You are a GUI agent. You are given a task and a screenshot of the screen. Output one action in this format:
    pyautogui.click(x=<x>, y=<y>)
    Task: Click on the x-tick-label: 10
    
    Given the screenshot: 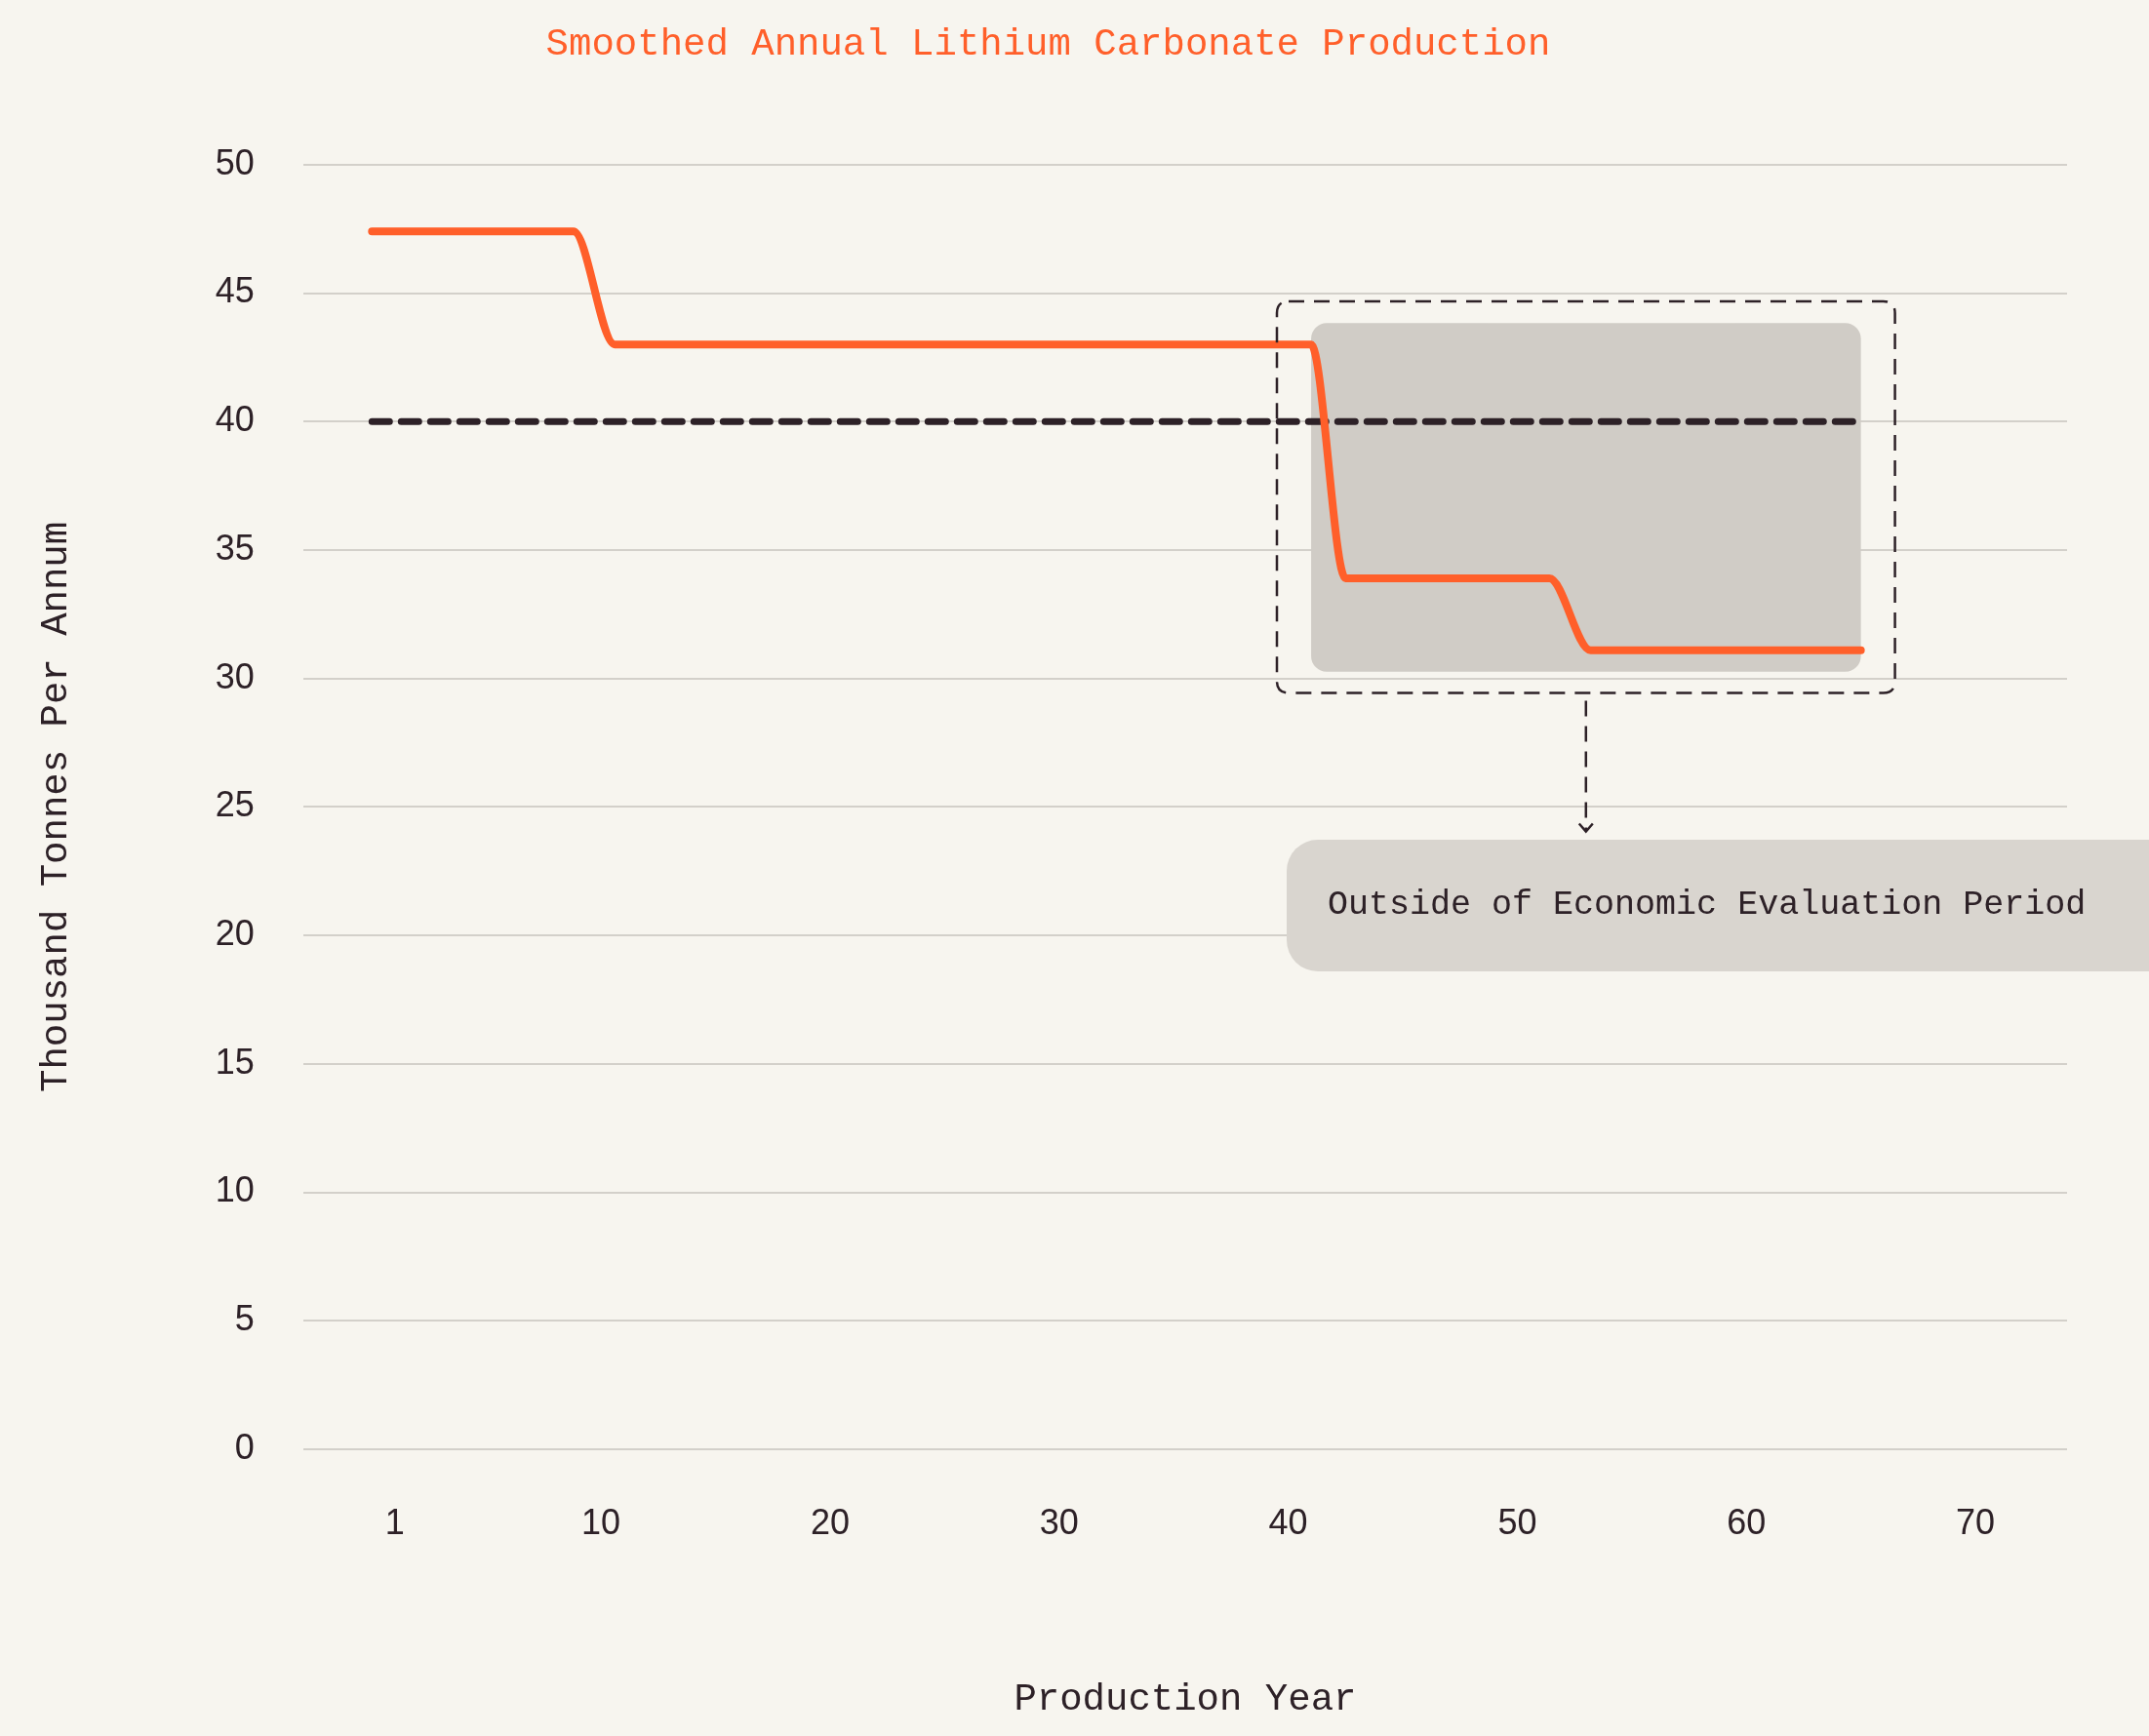 What is the action you would take?
    pyautogui.click(x=601, y=1521)
    